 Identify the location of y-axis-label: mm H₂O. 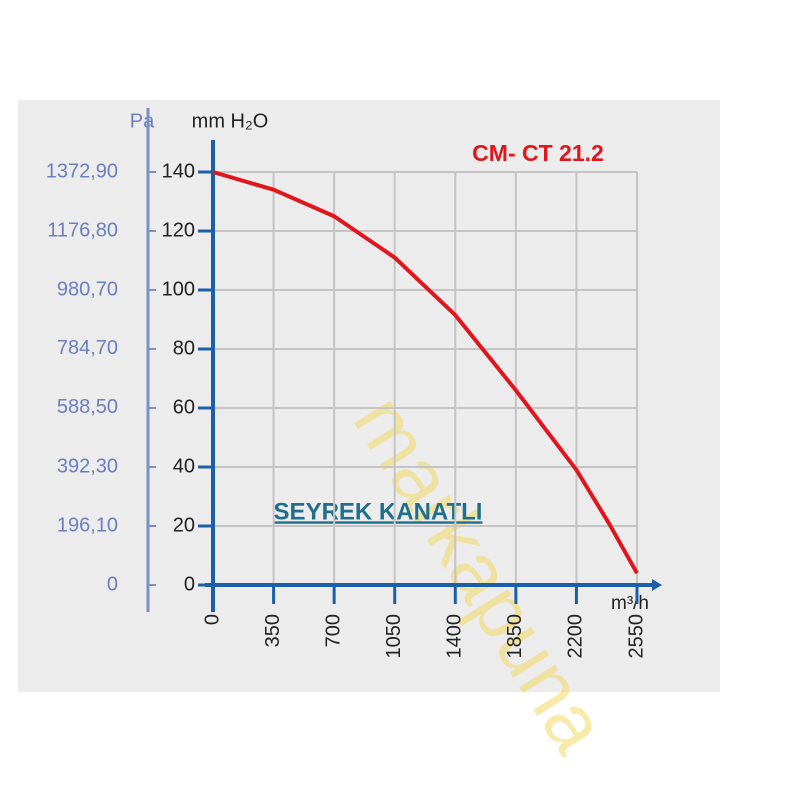
(230, 121).